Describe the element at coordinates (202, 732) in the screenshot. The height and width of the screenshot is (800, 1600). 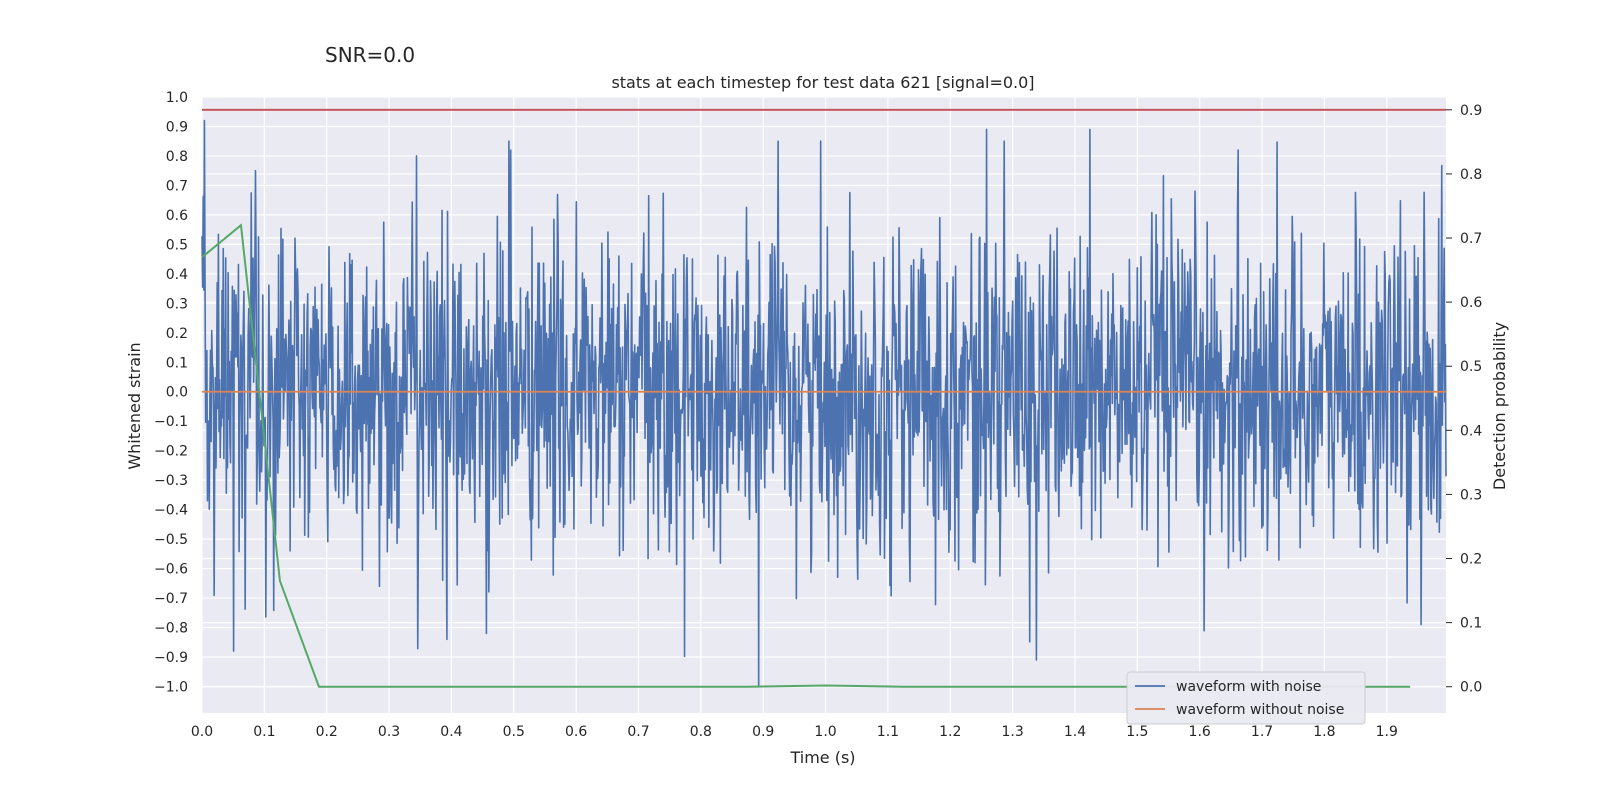
I see `x-tick-label: 0.0` at that location.